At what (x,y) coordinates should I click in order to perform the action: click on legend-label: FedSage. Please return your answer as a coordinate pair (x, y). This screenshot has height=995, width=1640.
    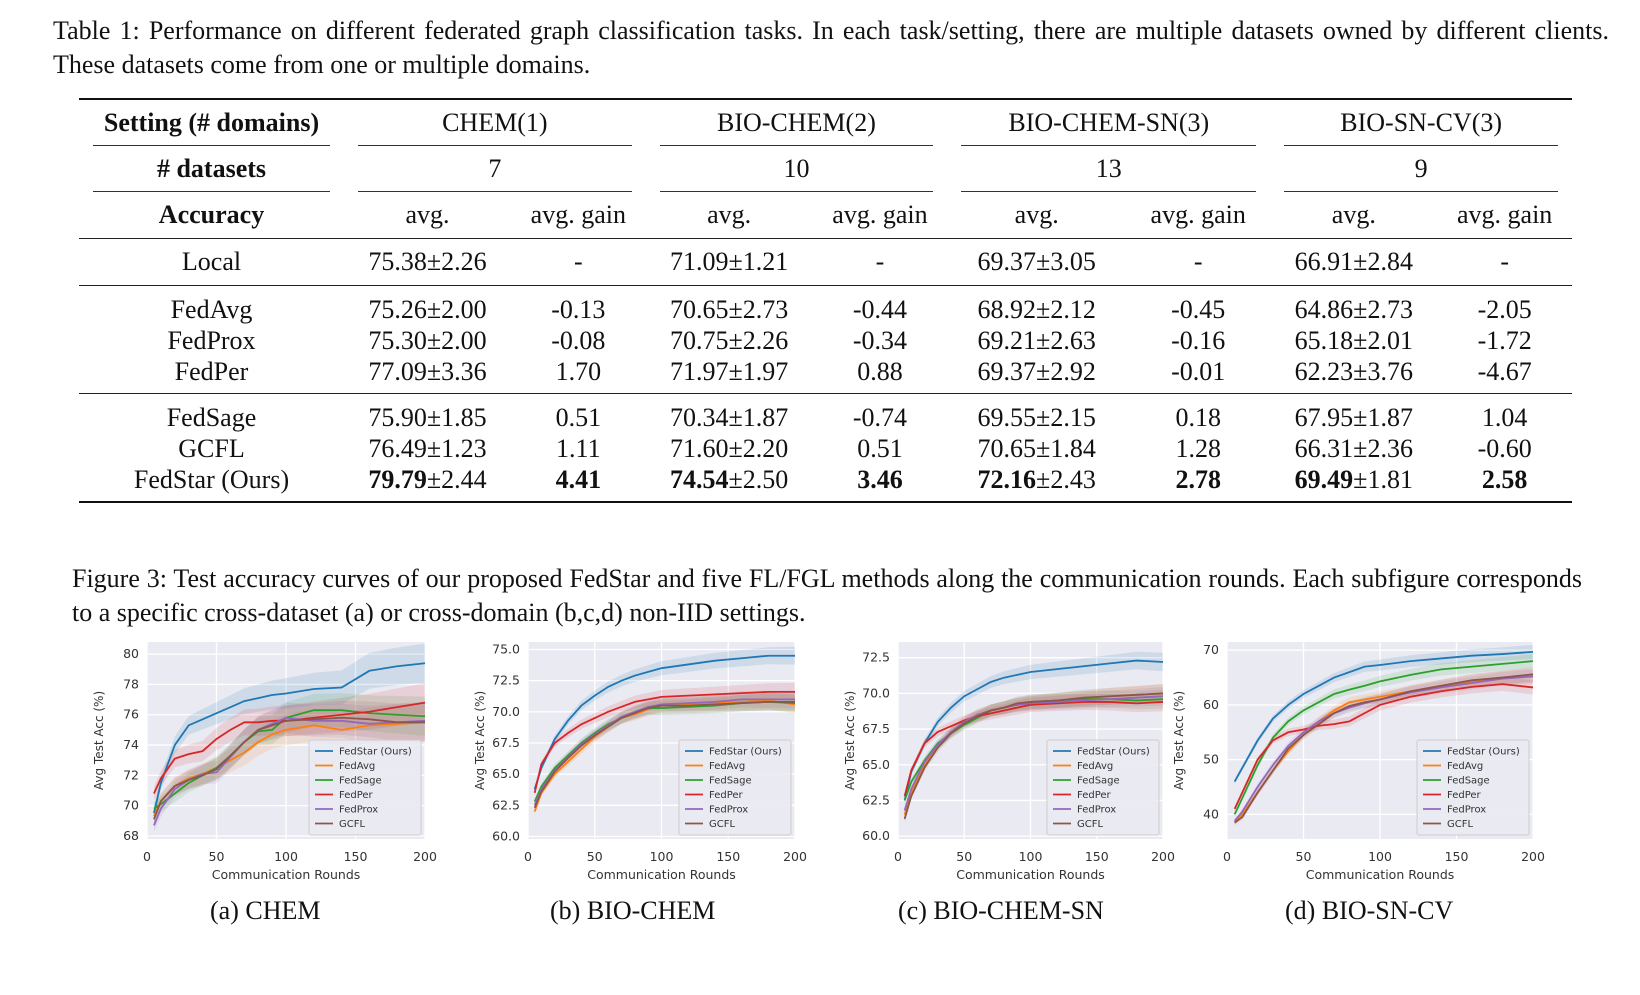
    Looking at the image, I should click on (360, 781).